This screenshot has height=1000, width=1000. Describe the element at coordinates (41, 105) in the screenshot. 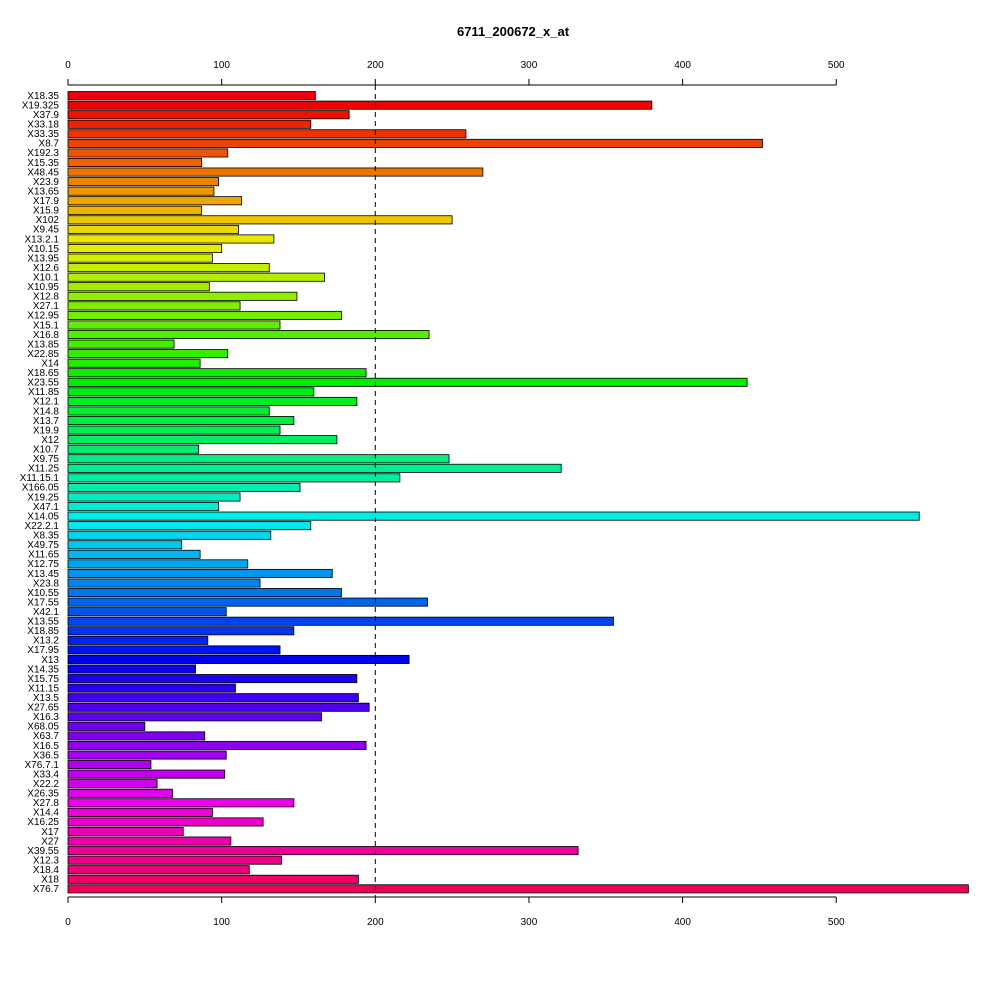

I see `category-label: X19.325` at that location.